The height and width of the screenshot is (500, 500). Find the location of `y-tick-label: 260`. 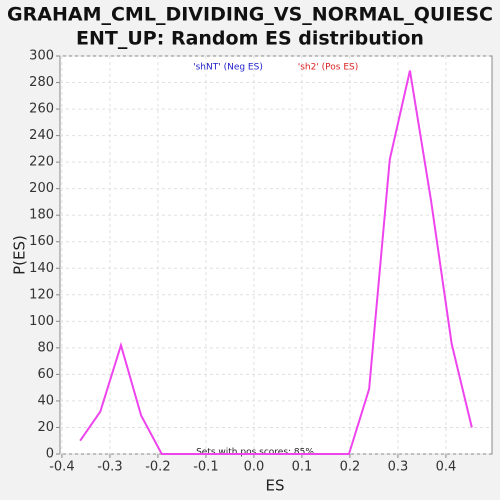

y-tick-label: 260 is located at coordinates (41, 109).